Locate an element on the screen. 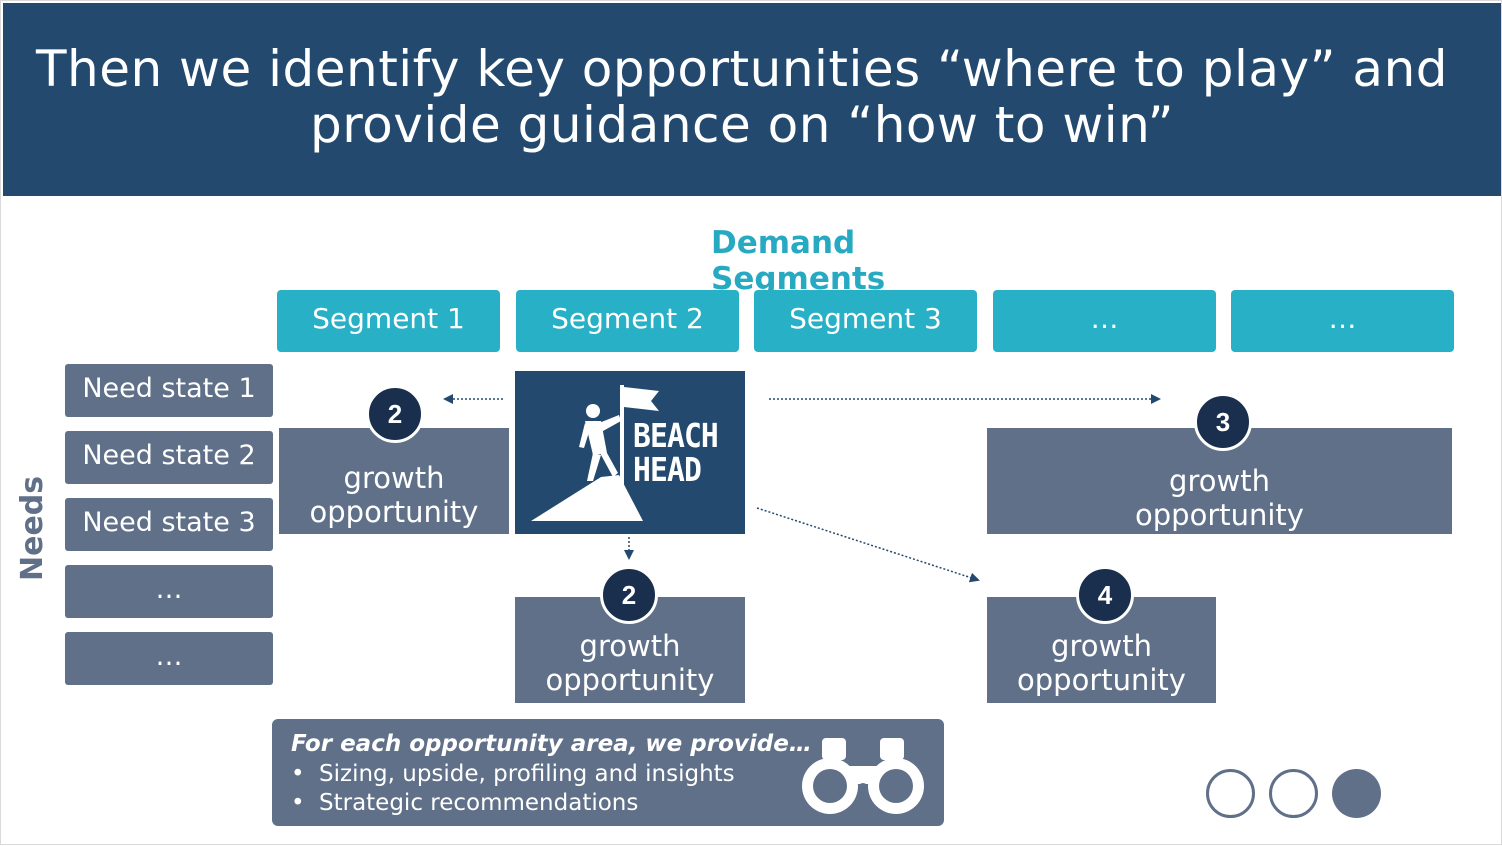  need-state-1-box: Need state 1 is located at coordinates (169, 390).